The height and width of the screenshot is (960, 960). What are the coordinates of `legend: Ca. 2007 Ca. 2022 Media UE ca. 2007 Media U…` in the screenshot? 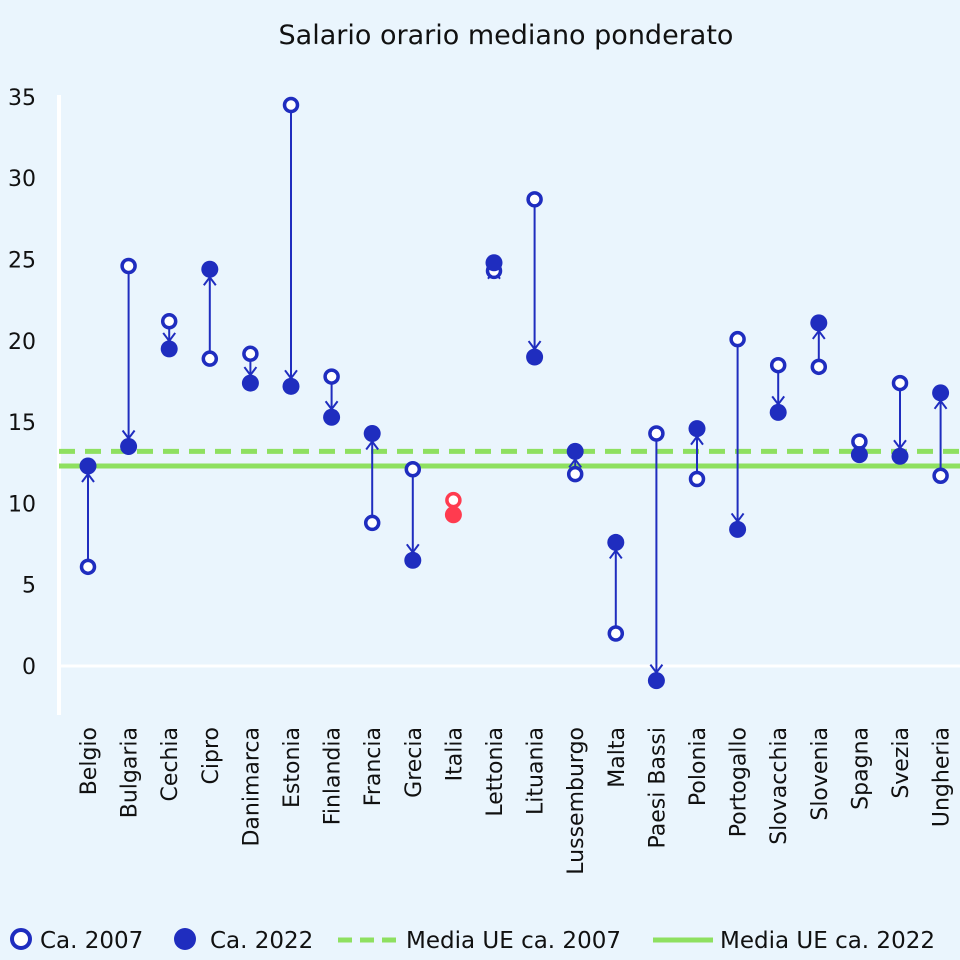 It's located at (472, 941).